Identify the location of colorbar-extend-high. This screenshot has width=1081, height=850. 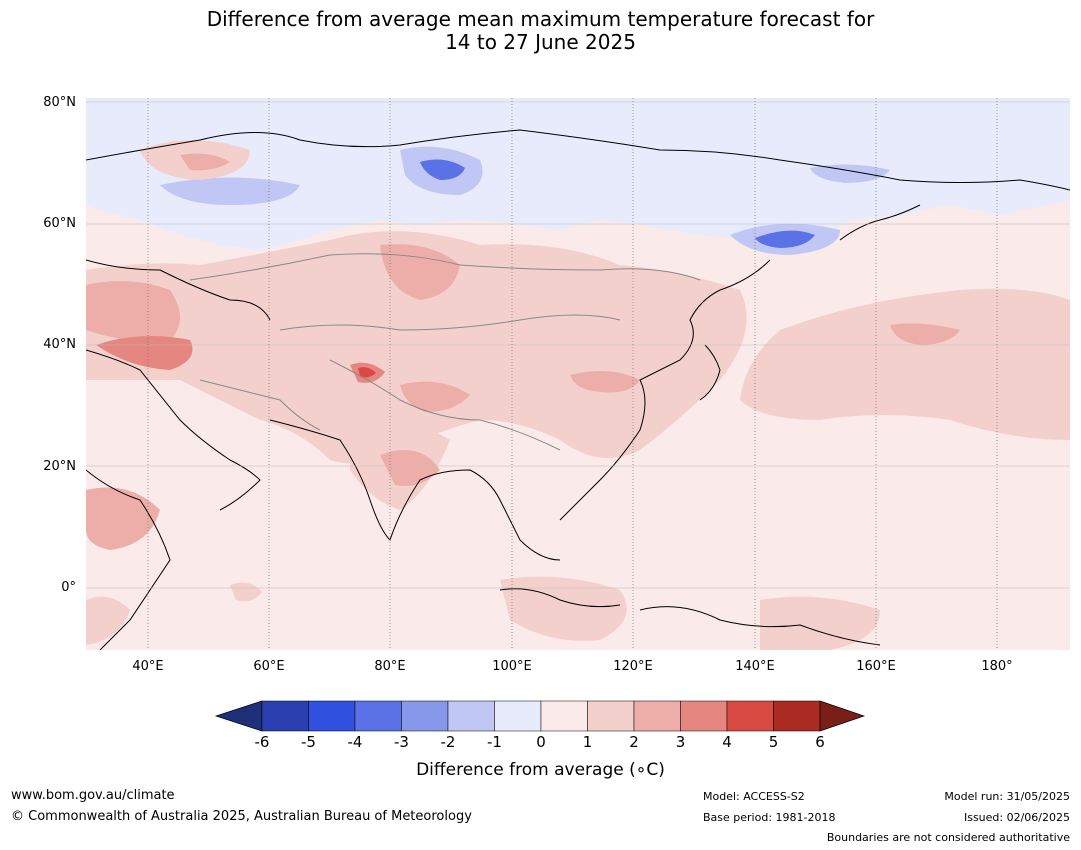
(842, 716).